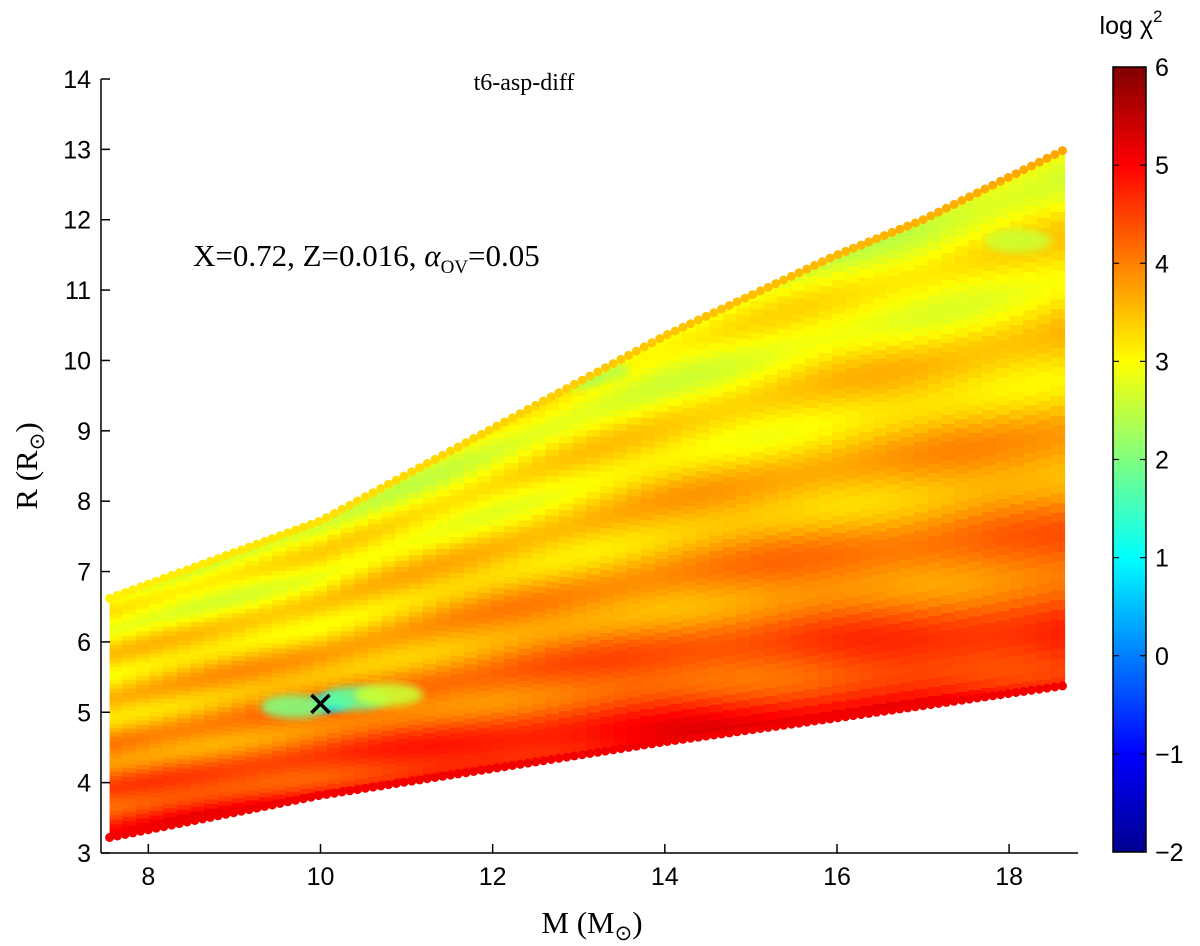 The height and width of the screenshot is (946, 1200). I want to click on y-tick-label: 13, so click(77, 150).